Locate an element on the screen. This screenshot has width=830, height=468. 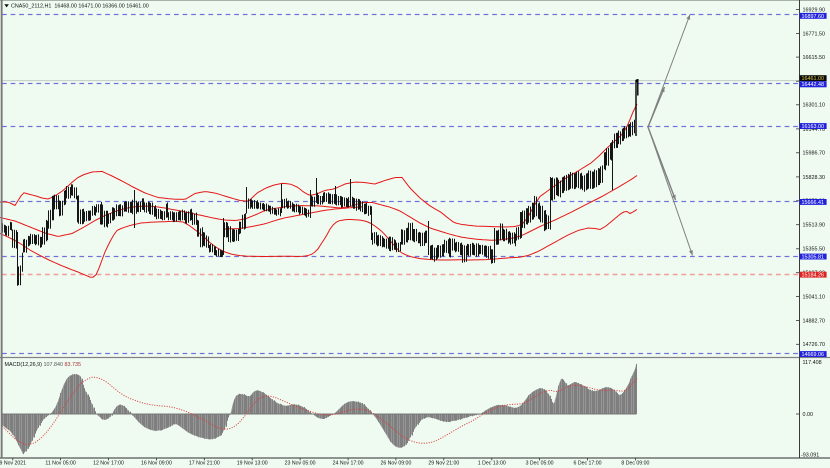
svg-text: 0.00 is located at coordinates (808, 415).